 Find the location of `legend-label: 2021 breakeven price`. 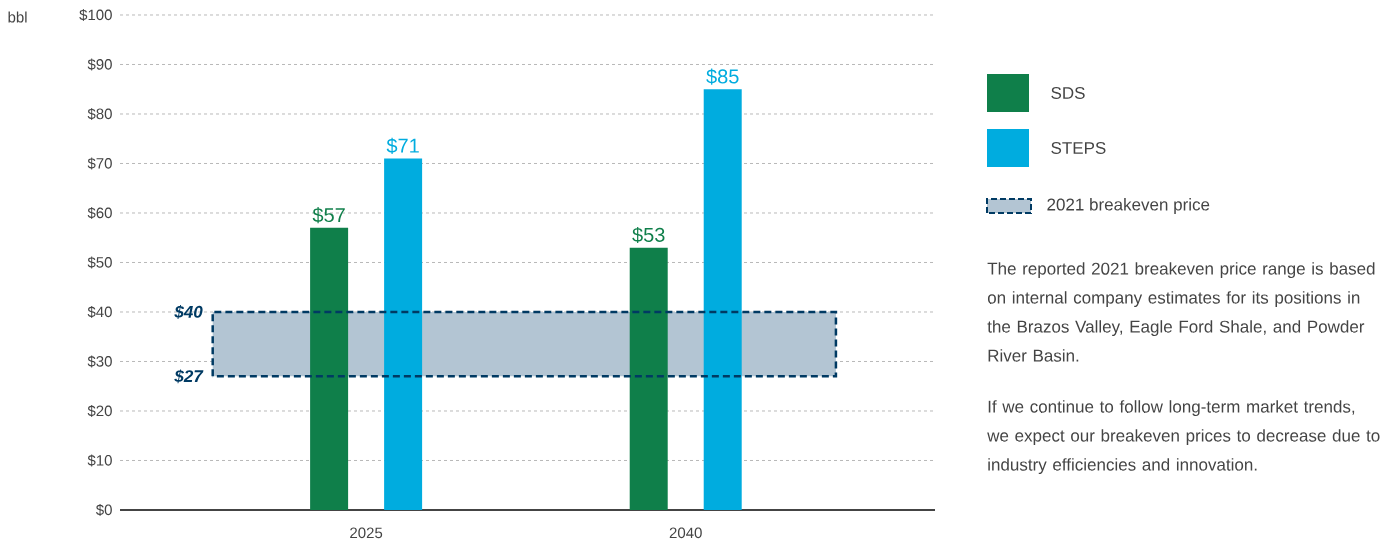

legend-label: 2021 breakeven price is located at coordinates (1128, 206).